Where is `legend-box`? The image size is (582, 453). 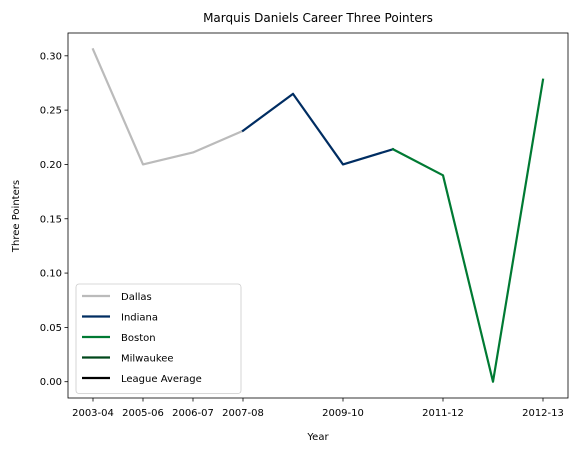
legend-box is located at coordinates (158, 338).